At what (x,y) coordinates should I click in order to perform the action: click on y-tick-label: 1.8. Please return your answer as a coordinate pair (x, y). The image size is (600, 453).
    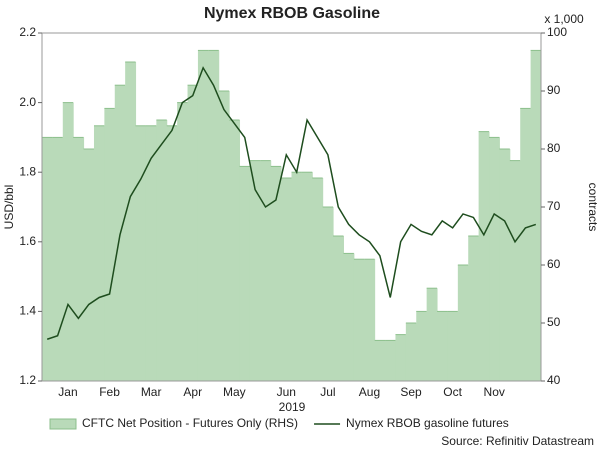
    Looking at the image, I should click on (27, 171).